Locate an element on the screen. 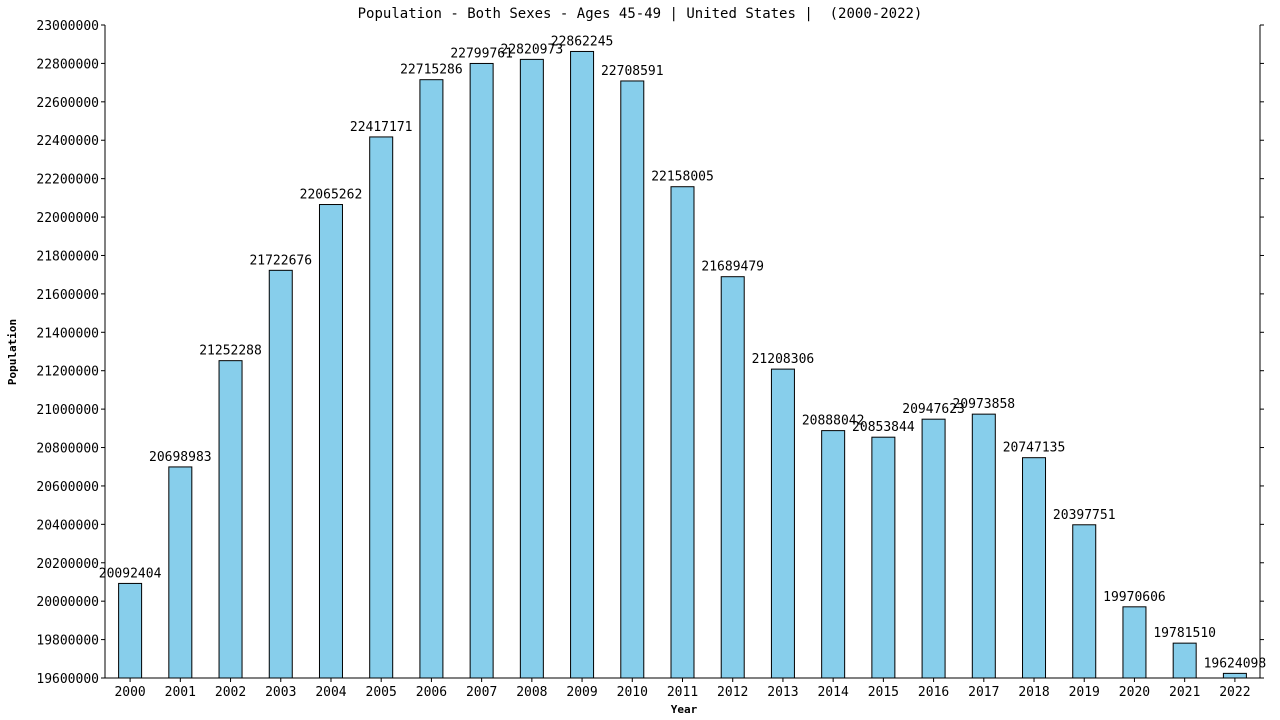  y-tick-label: 20400000 is located at coordinates (67, 525).